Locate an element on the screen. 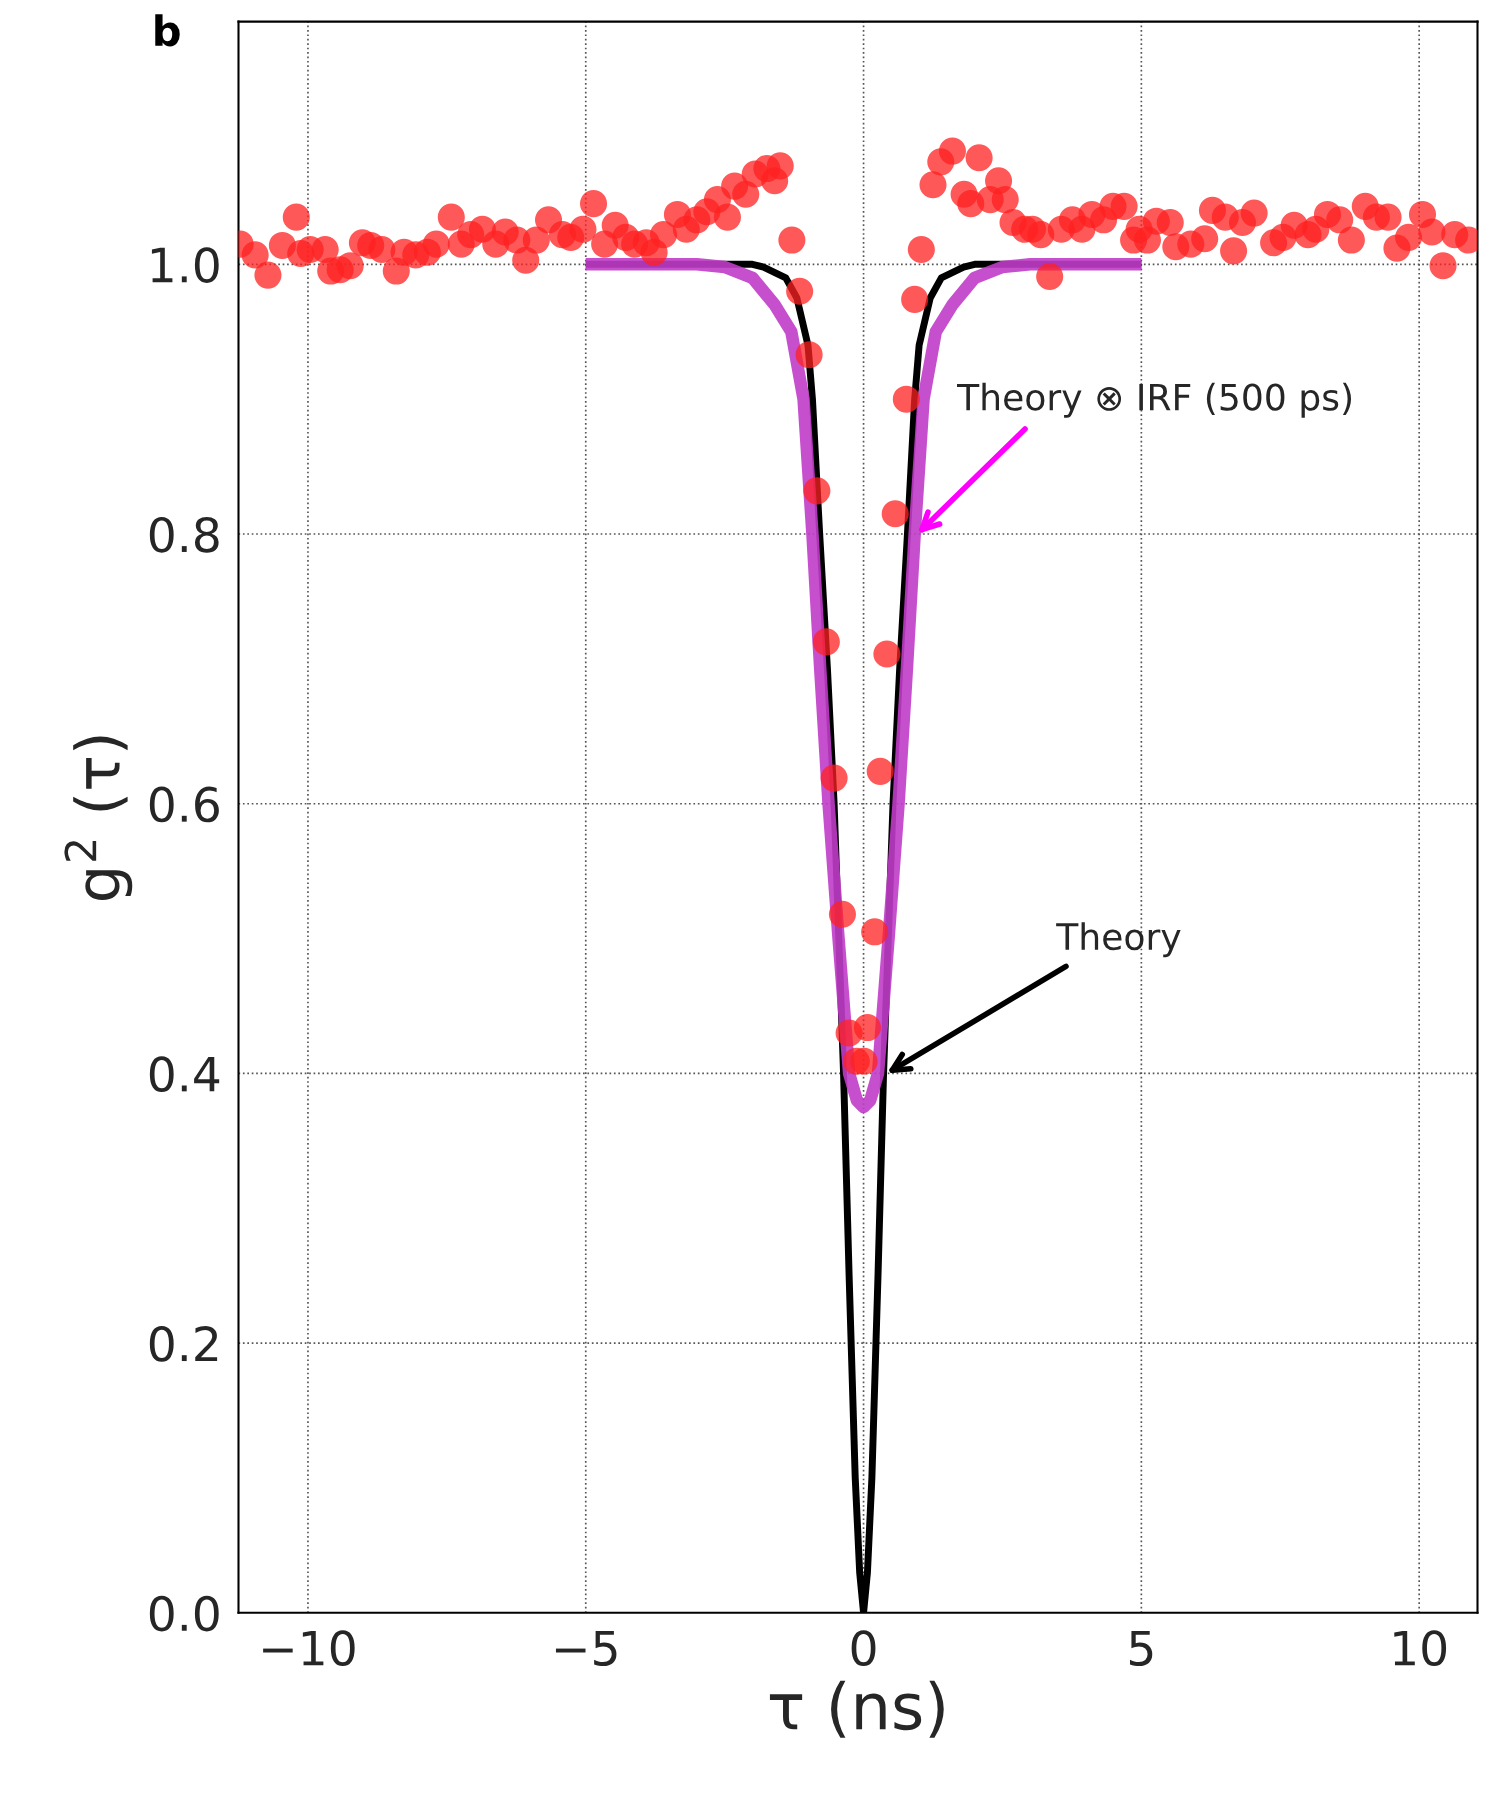  x-tick-label: −10 is located at coordinates (309, 1648).